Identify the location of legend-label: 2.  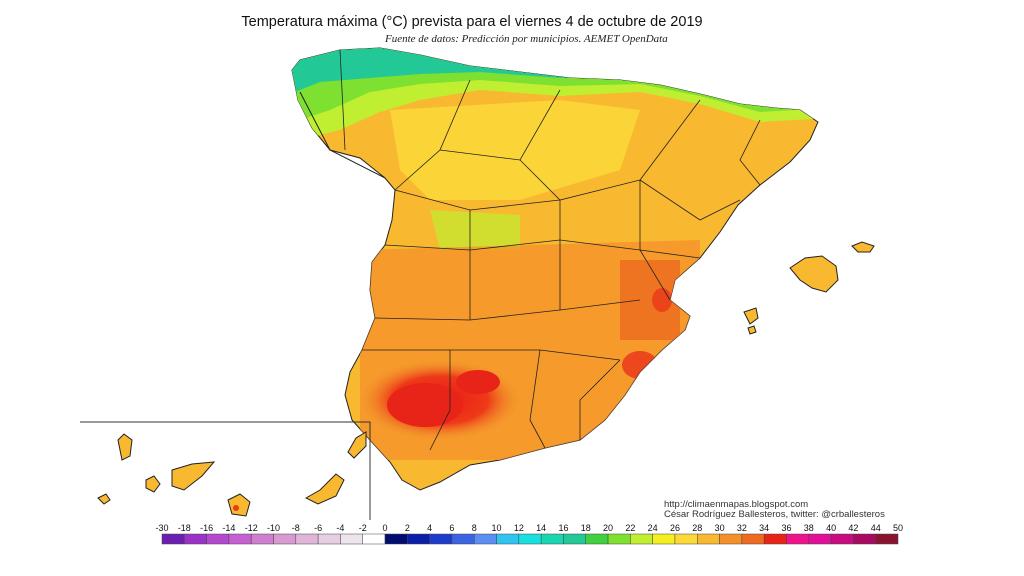
(407, 528).